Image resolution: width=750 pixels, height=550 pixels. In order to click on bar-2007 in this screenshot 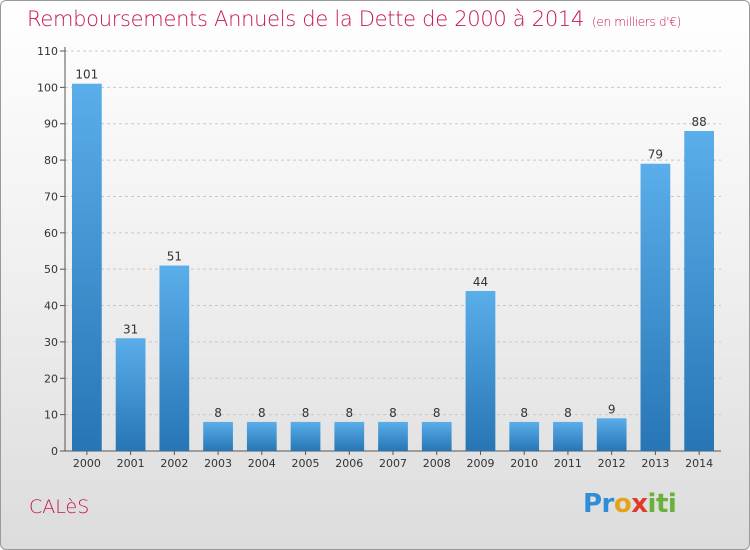, I will do `click(393, 436)`.